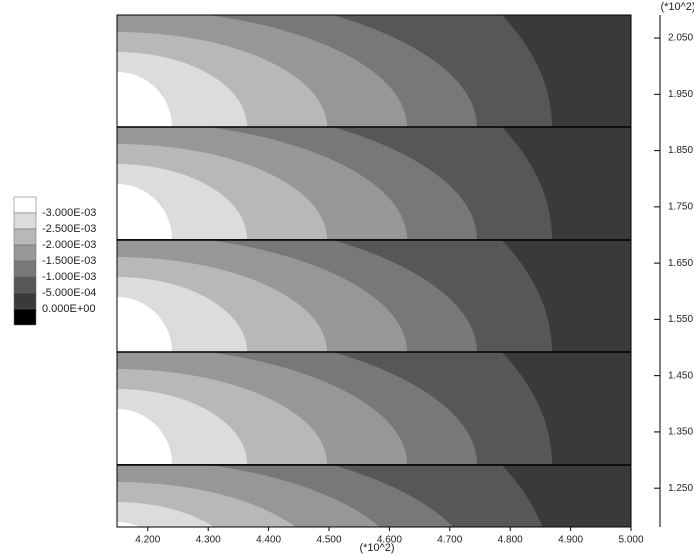 The width and height of the screenshot is (694, 554). What do you see at coordinates (208, 540) in the screenshot?
I see `x-tick-label: 4.300` at bounding box center [208, 540].